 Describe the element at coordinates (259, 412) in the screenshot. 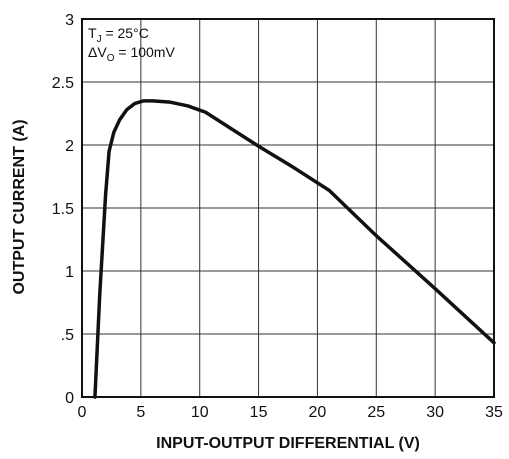

I see `x-tick-label: 15` at that location.